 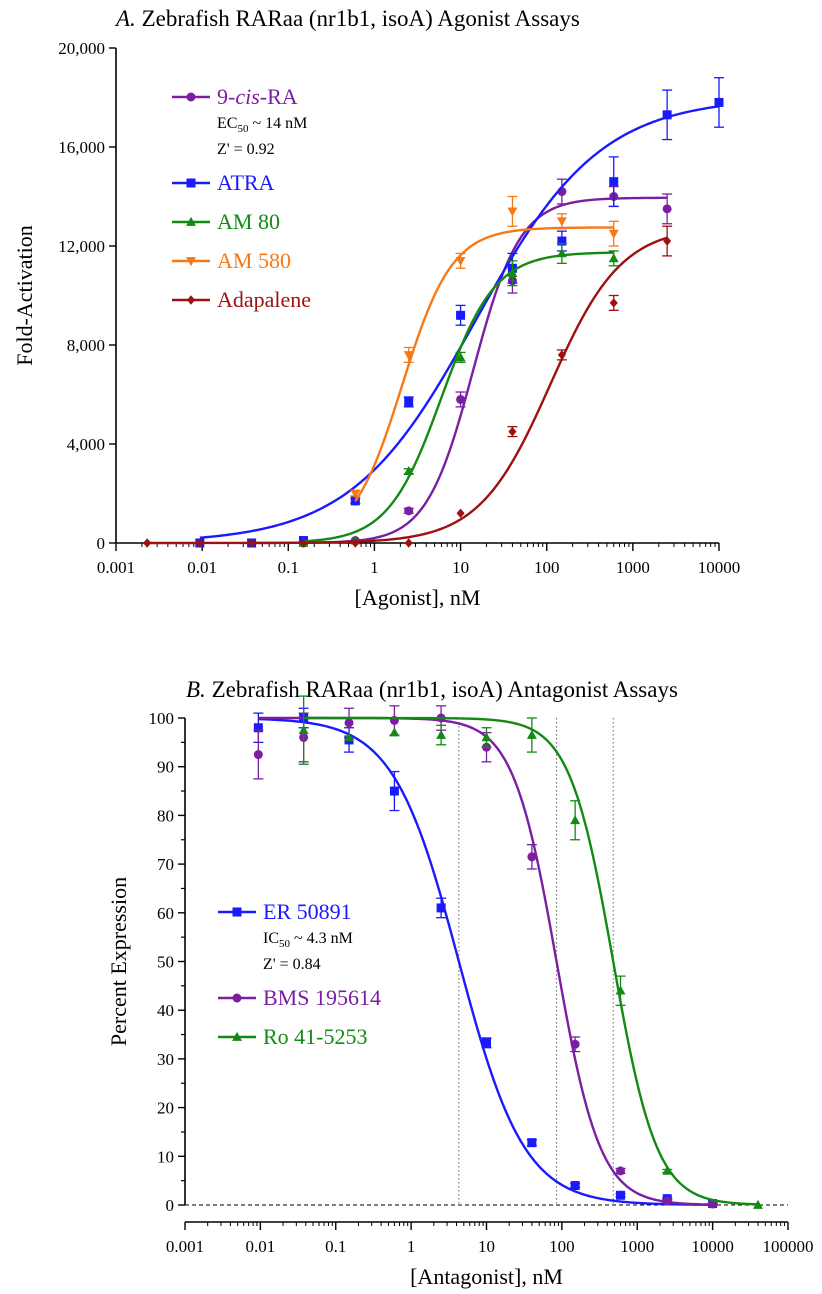 What do you see at coordinates (418, 597) in the screenshot?
I see `x-axis-label: [Agonist], nM` at bounding box center [418, 597].